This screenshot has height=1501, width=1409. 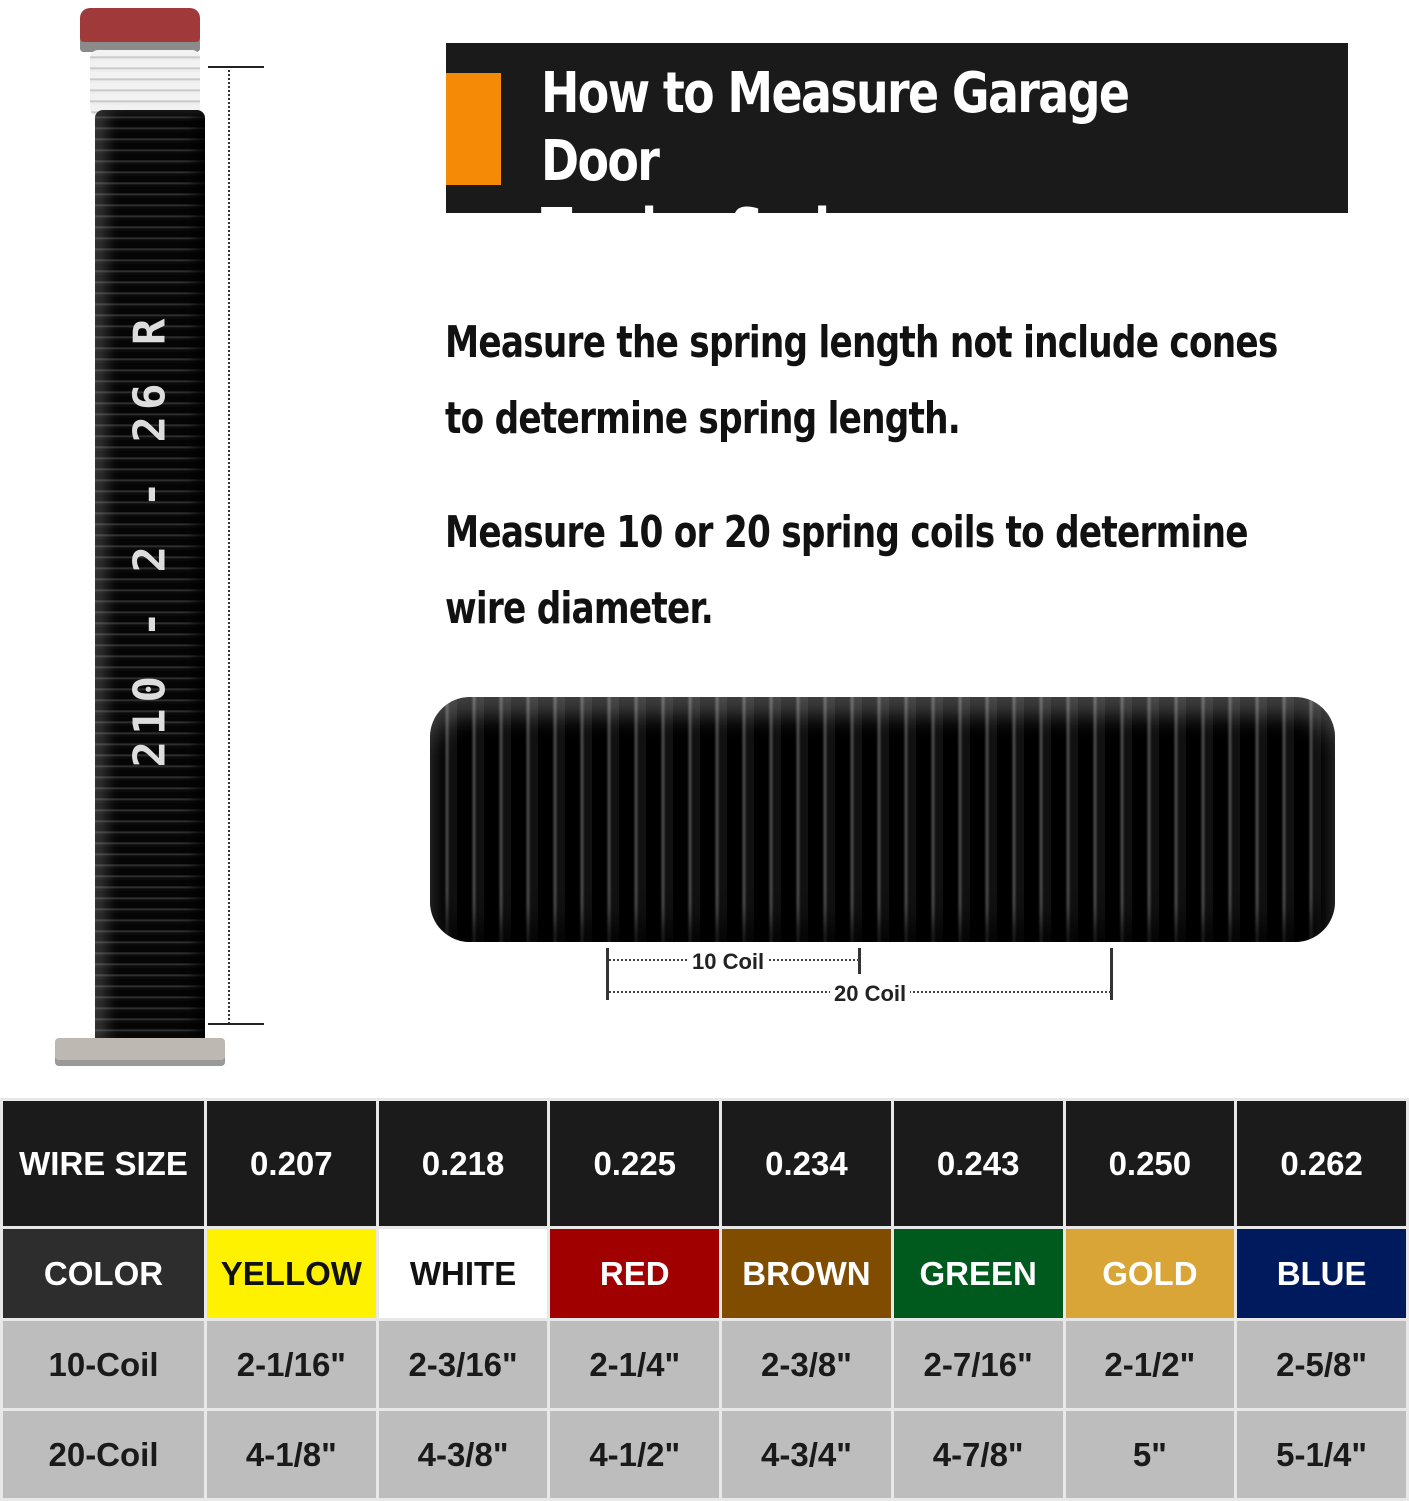 What do you see at coordinates (291, 1163) in the screenshot?
I see `table-cell: 0.207` at bounding box center [291, 1163].